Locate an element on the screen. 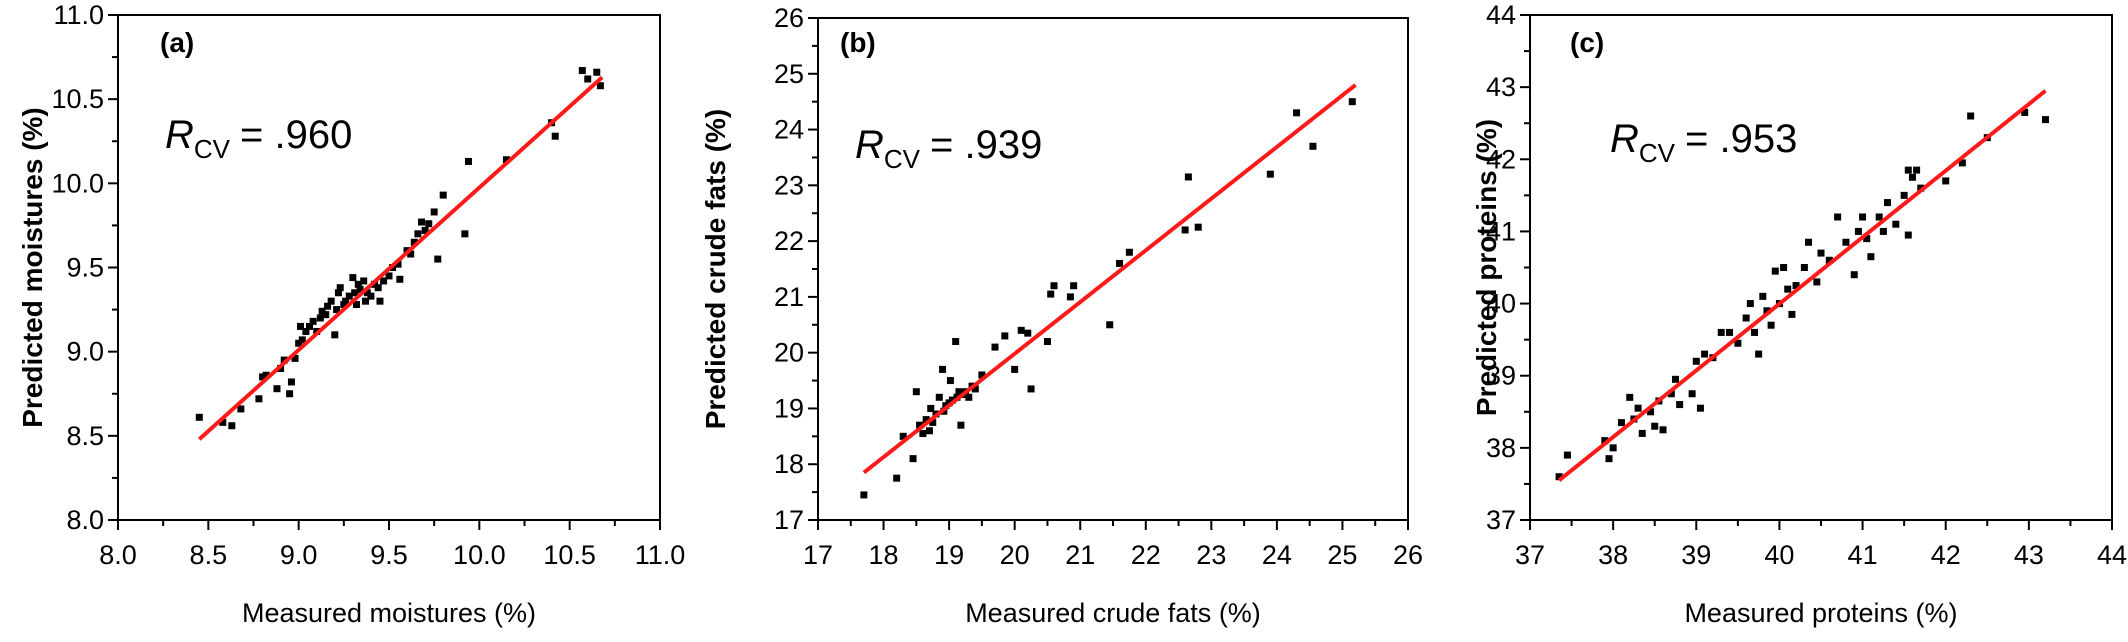 The height and width of the screenshot is (642, 2128). x-tick-label: 37 is located at coordinates (1530, 555).